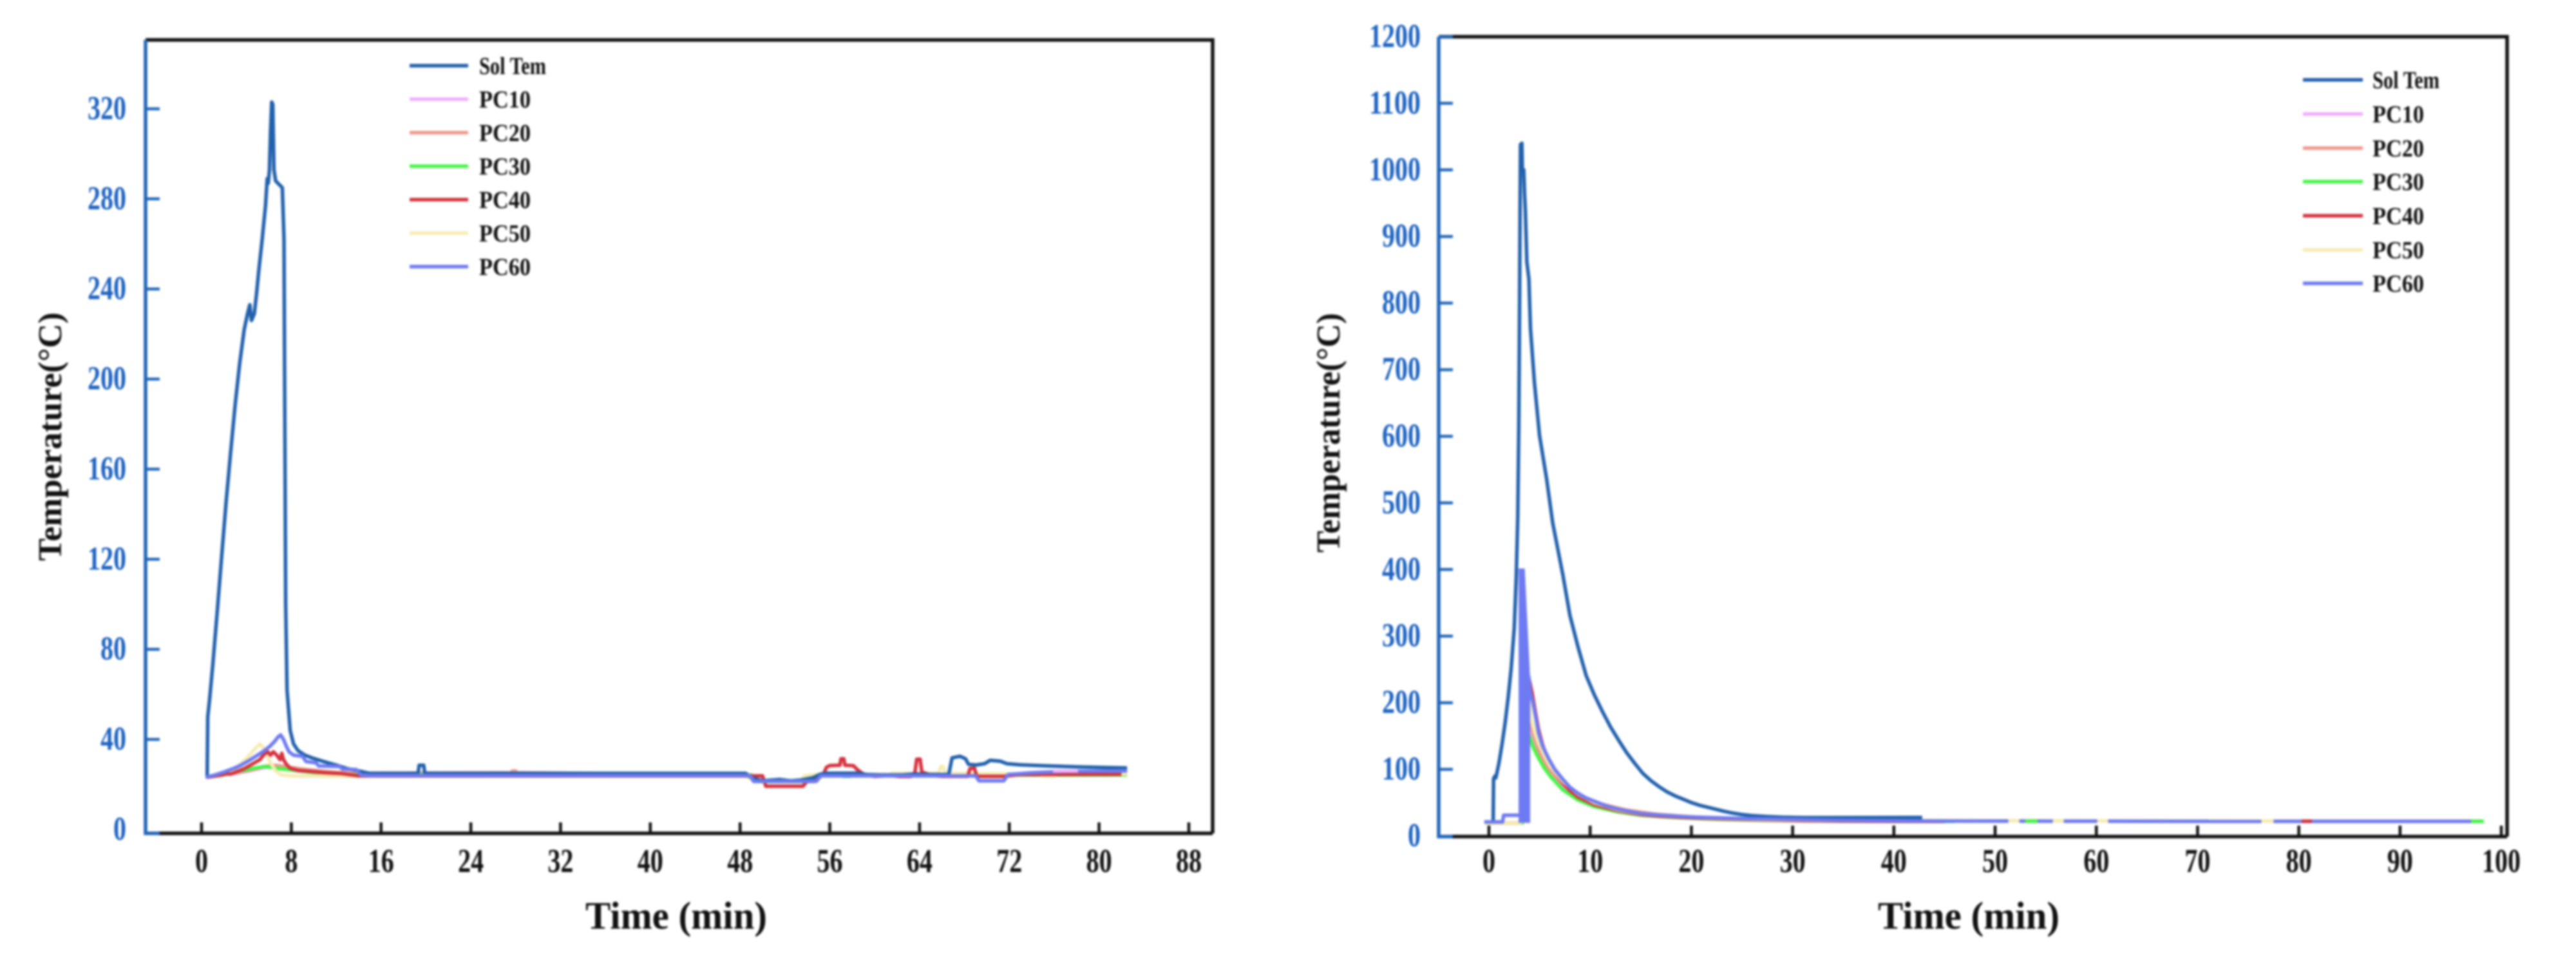 Image resolution: width=2576 pixels, height=966 pixels. What do you see at coordinates (1995, 861) in the screenshot?
I see `svg-text: 50` at bounding box center [1995, 861].